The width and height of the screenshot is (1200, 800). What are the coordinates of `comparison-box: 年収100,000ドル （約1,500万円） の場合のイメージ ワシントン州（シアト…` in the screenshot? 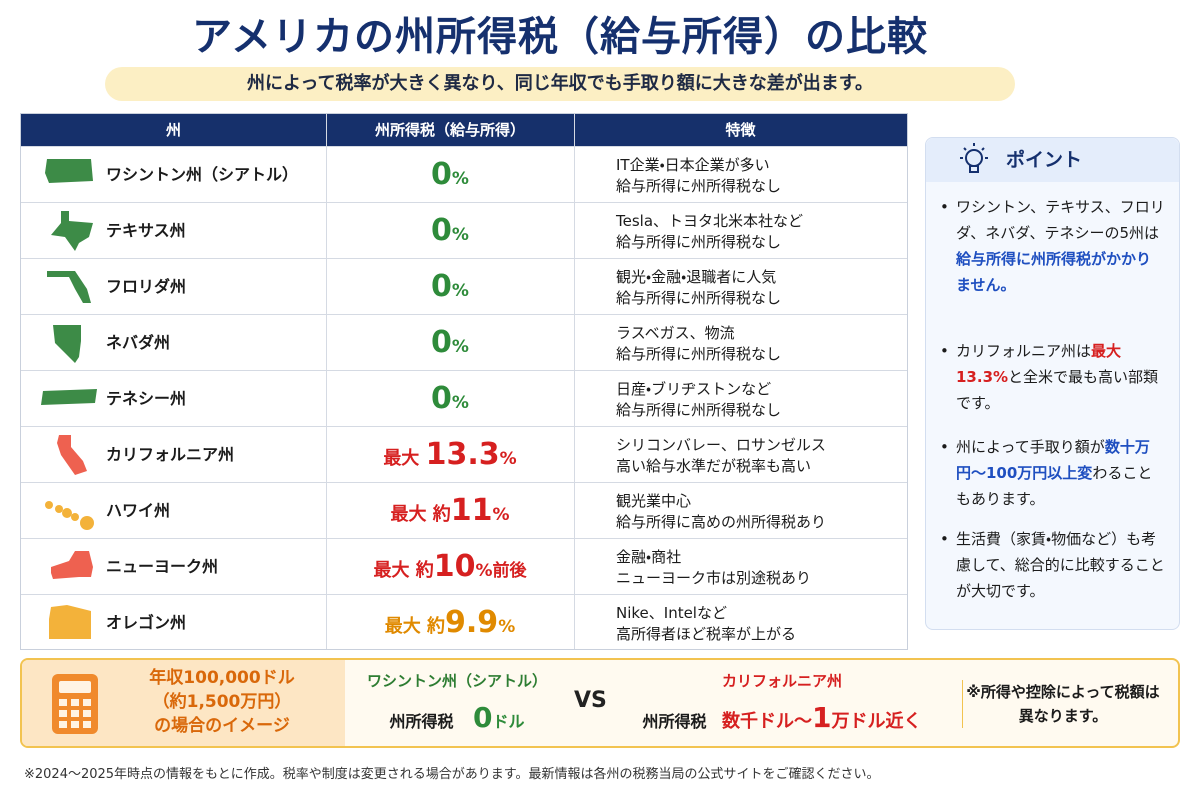 It's located at (600, 703).